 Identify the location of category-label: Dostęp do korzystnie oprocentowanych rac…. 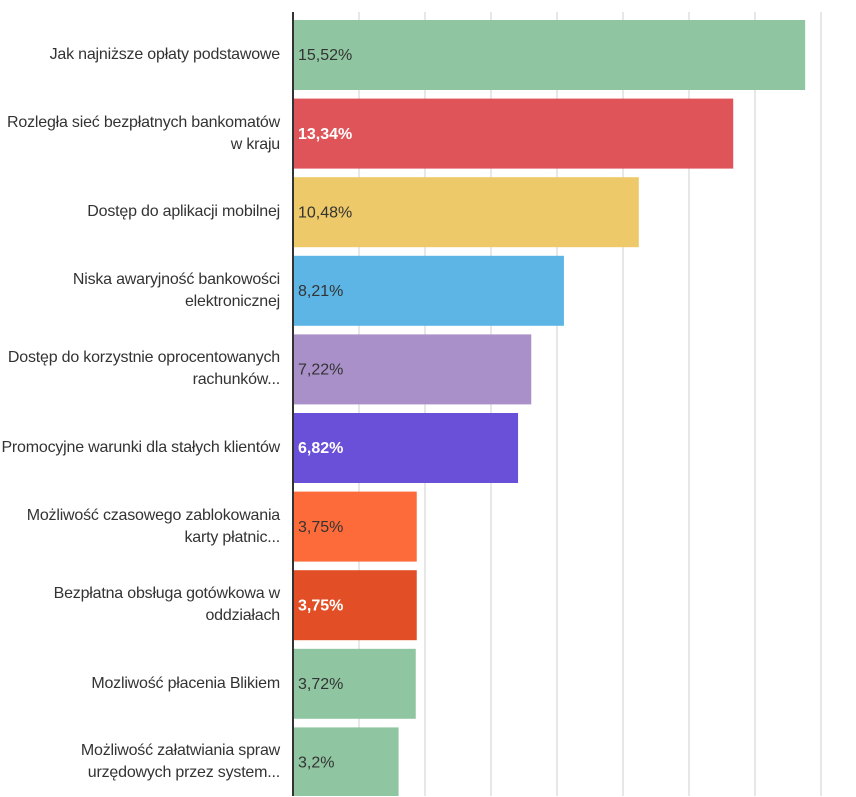
(143, 369).